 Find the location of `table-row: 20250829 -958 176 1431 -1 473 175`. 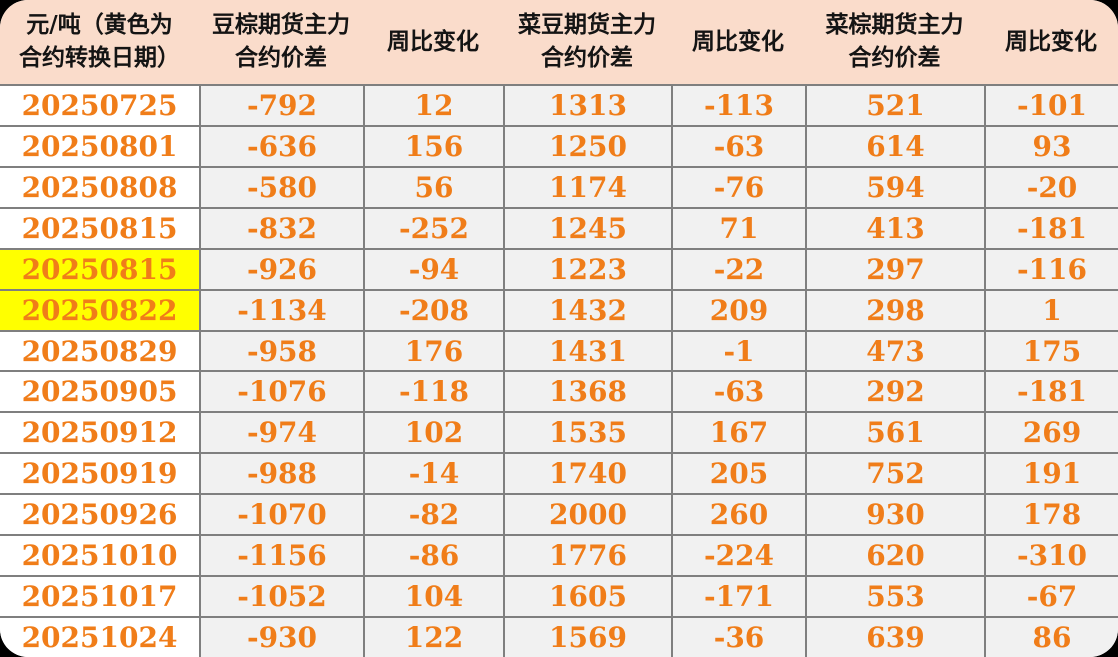

table-row: 20250829 -958 176 1431 -1 473 175 is located at coordinates (559, 350).